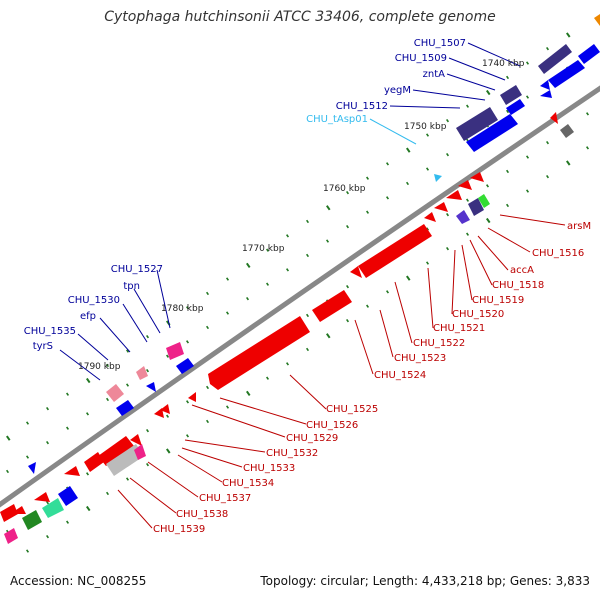 The width and height of the screenshot is (600, 600). I want to click on label-znta: zntA, so click(434, 74).